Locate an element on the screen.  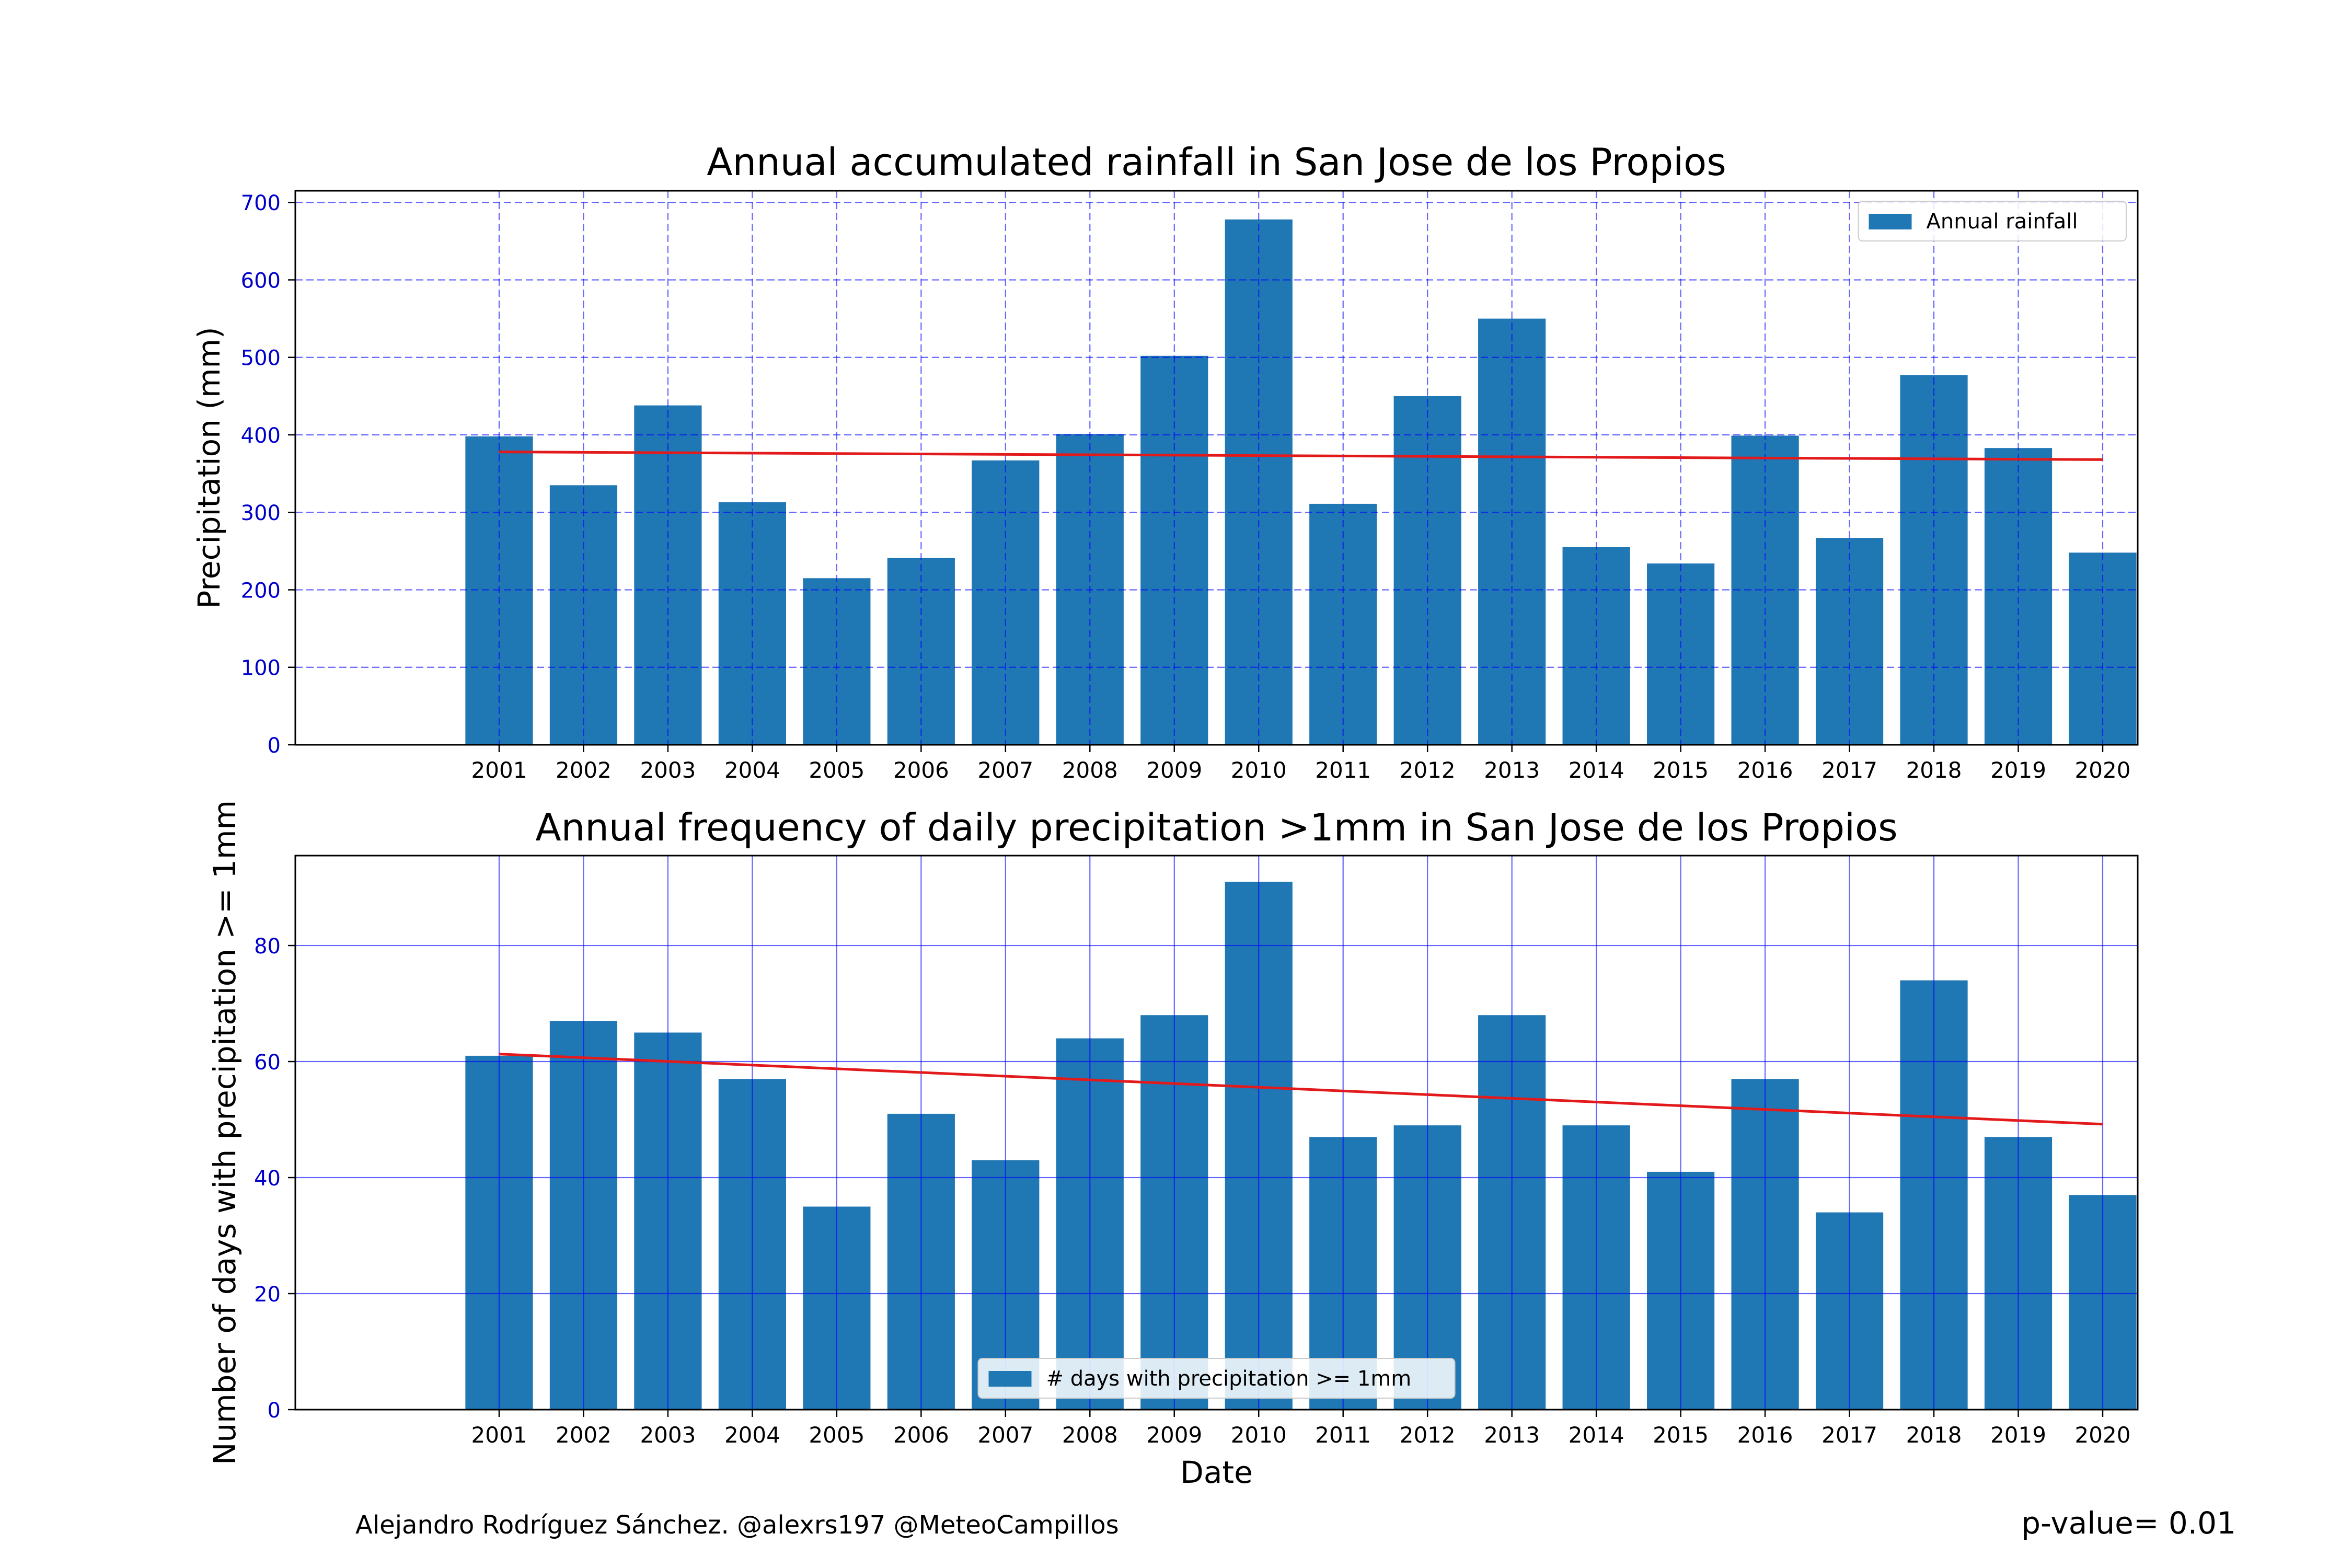
bar-2019 is located at coordinates (2018, 596).